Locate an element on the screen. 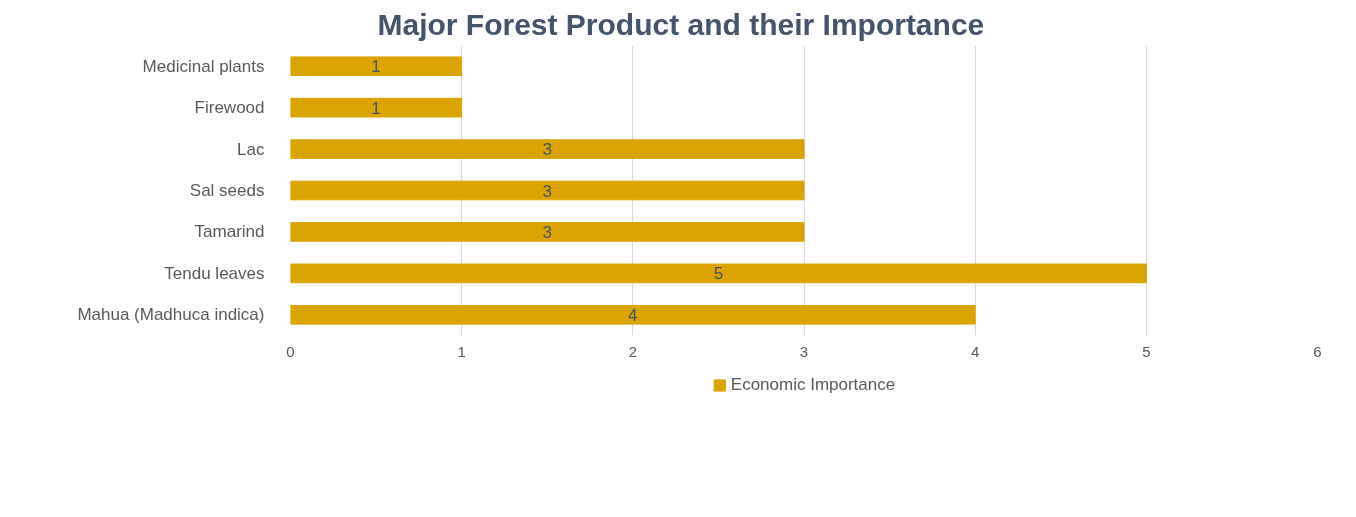 Image resolution: width=1356 pixels, height=517 pixels. x-tick-label: 5 is located at coordinates (1146, 351).